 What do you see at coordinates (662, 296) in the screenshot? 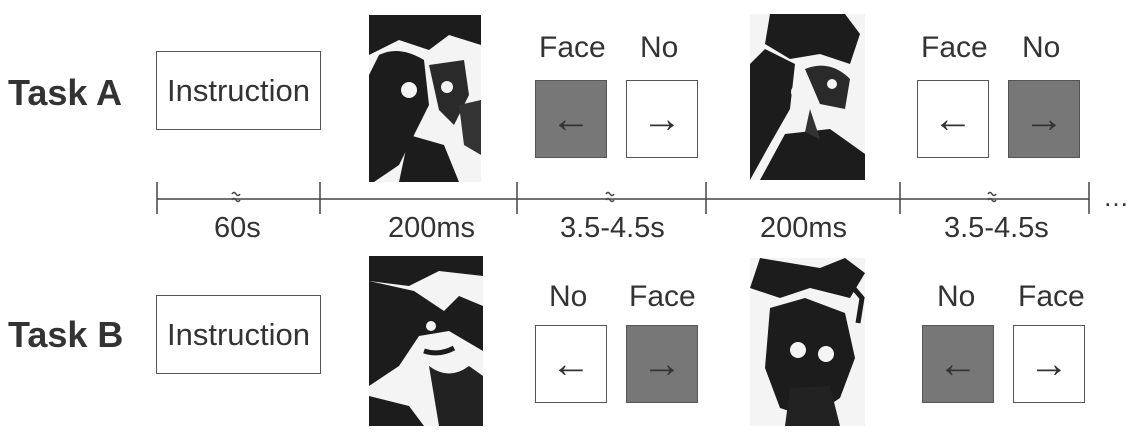
I see `task-b-trial-1-right-label: Face` at bounding box center [662, 296].